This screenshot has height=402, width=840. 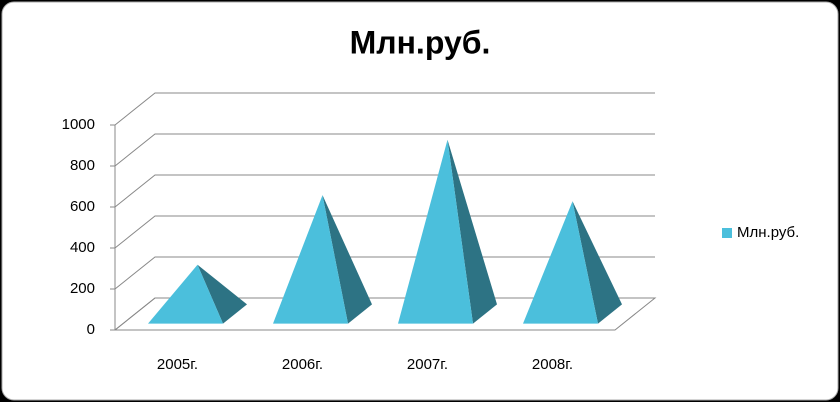 I want to click on y-tick-label: 200, so click(x=82, y=288).